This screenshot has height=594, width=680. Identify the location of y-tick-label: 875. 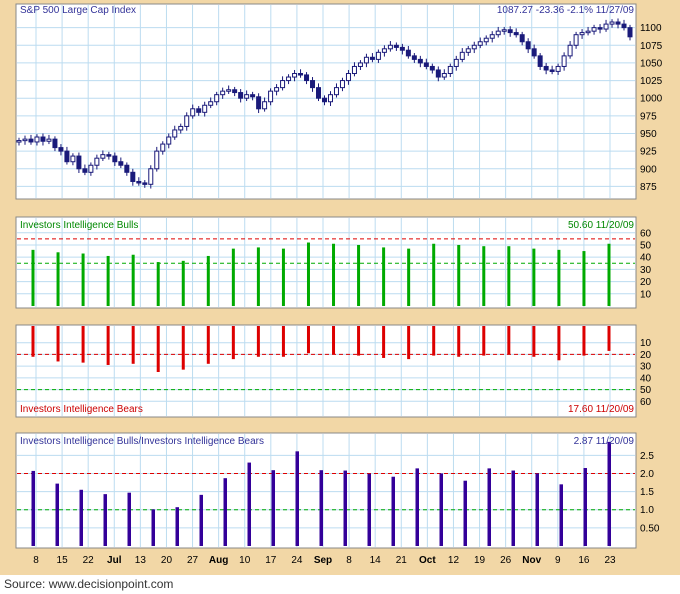
(648, 187).